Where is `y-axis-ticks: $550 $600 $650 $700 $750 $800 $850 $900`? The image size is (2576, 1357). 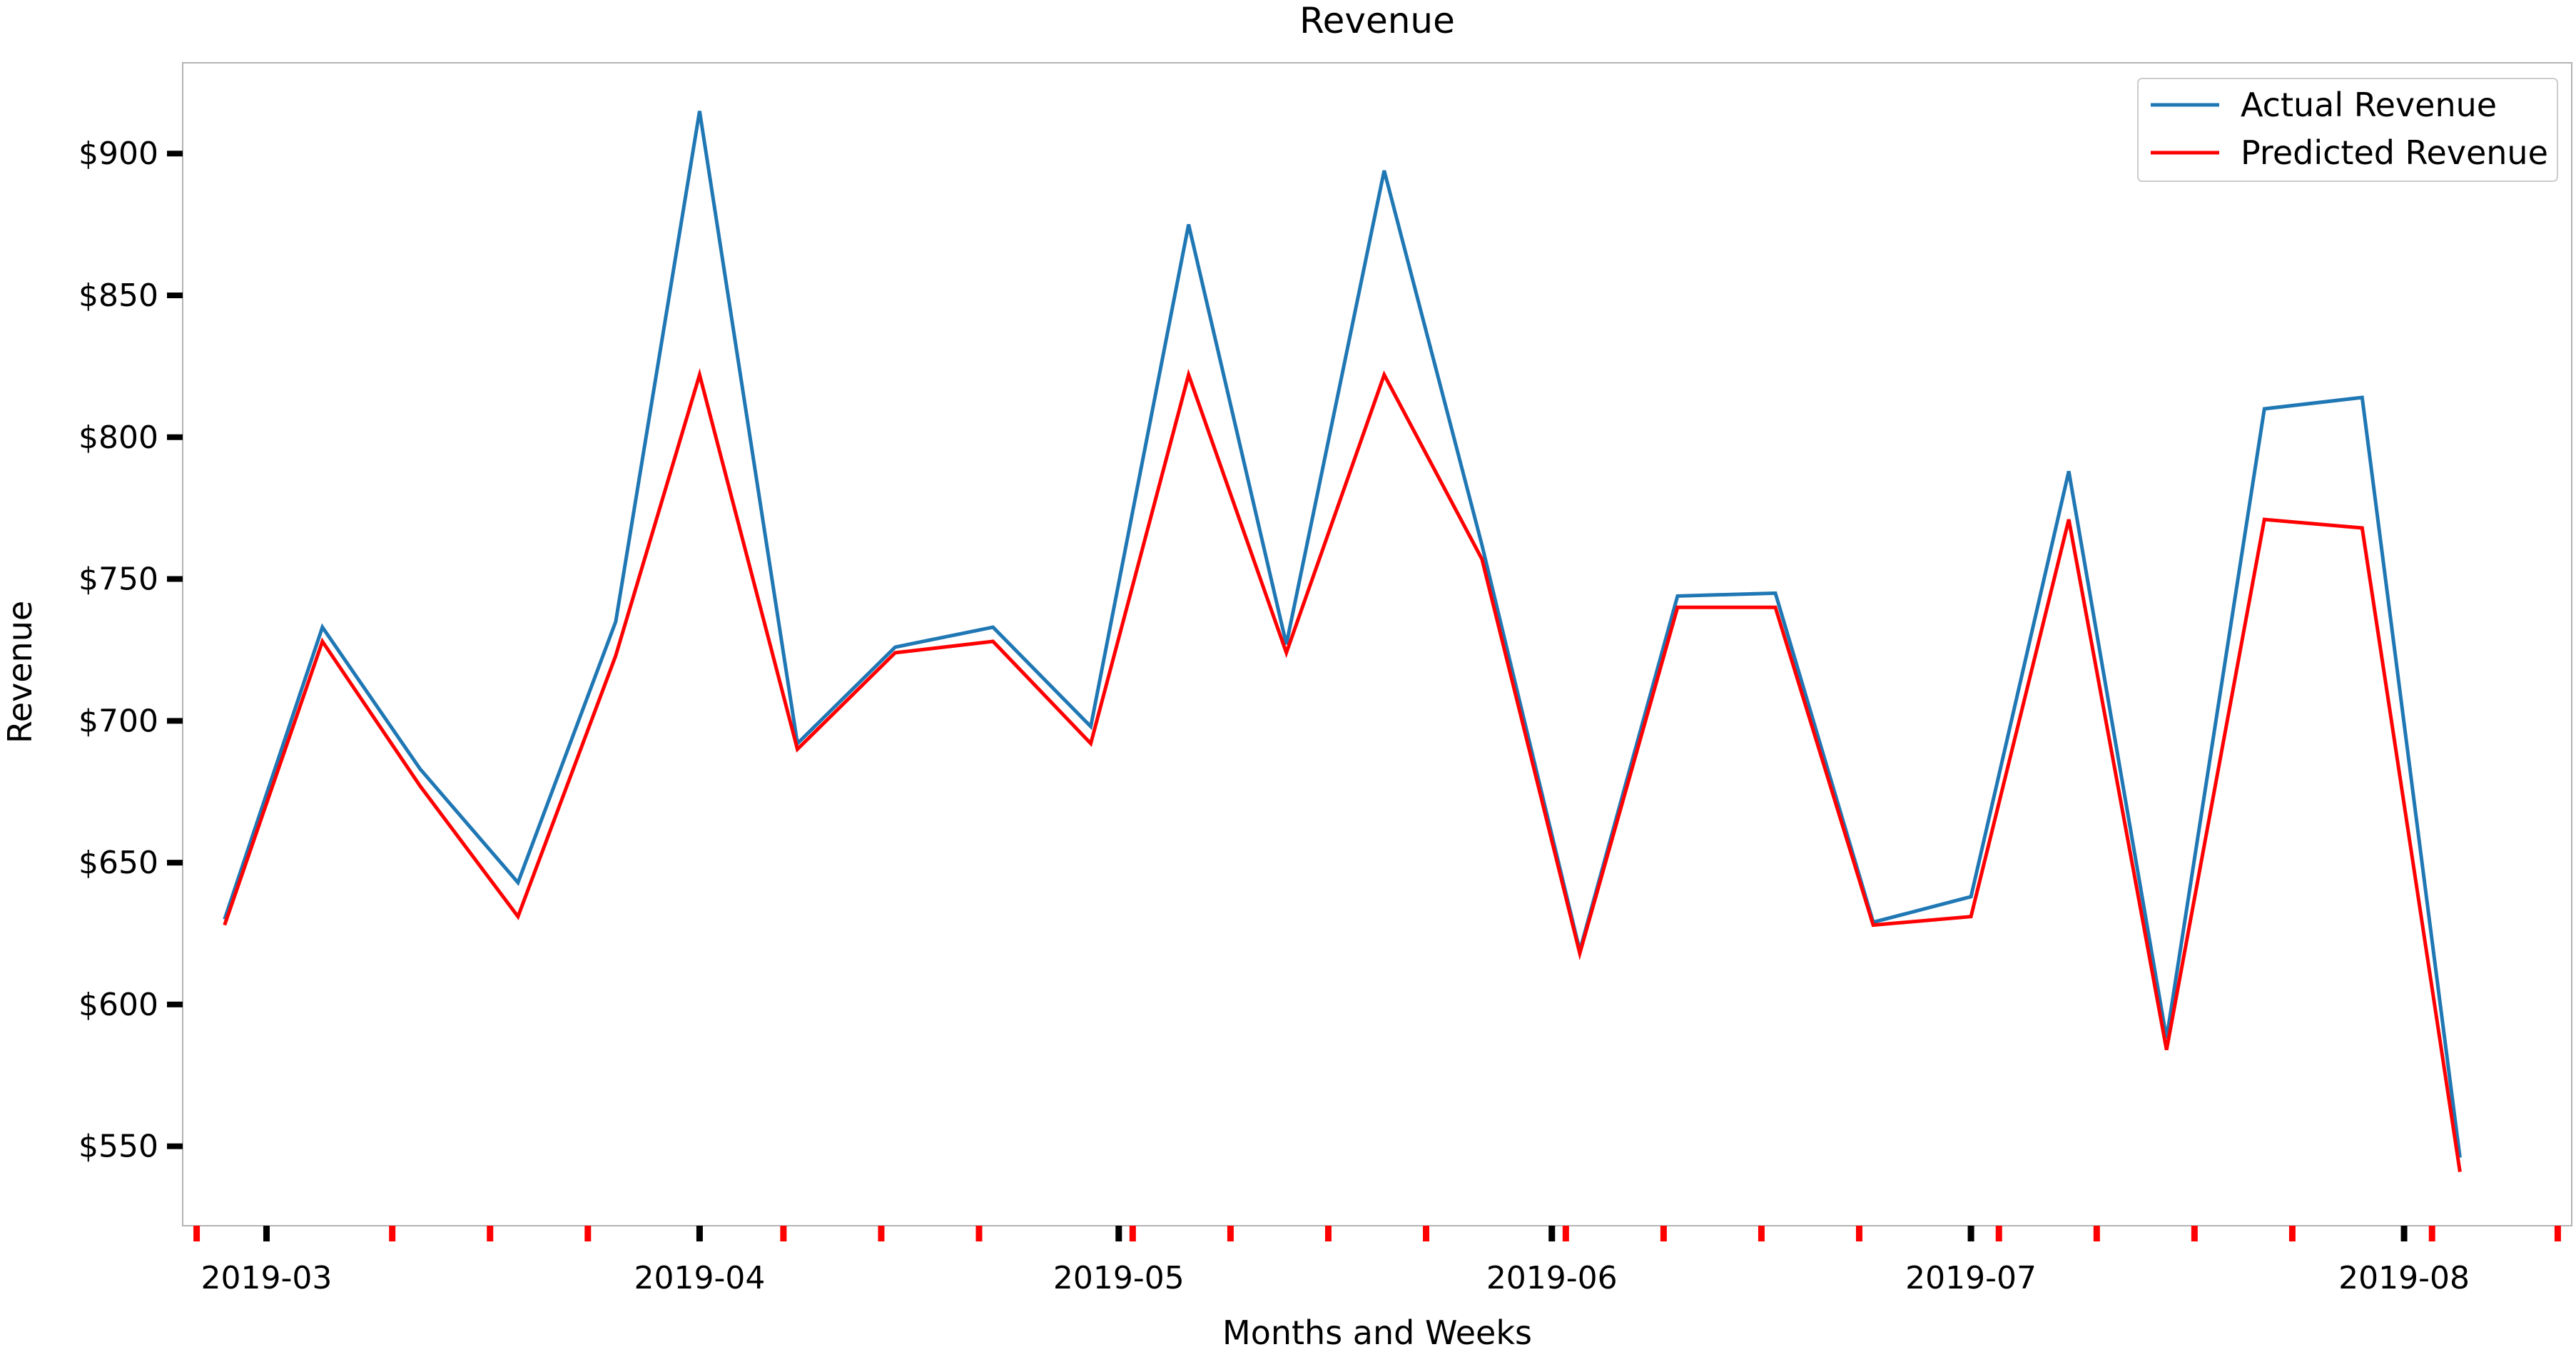
y-axis-ticks: $550 $600 $650 $700 $750 $800 $850 $900 is located at coordinates (130, 650).